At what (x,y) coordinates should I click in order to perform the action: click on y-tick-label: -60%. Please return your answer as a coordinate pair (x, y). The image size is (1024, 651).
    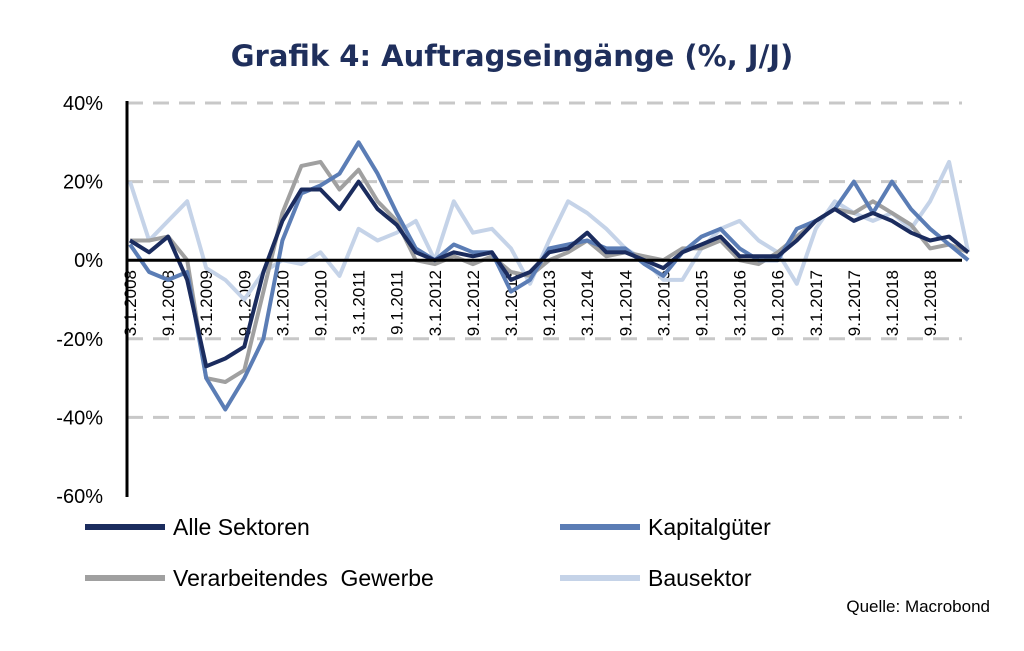
    Looking at the image, I should click on (79, 497).